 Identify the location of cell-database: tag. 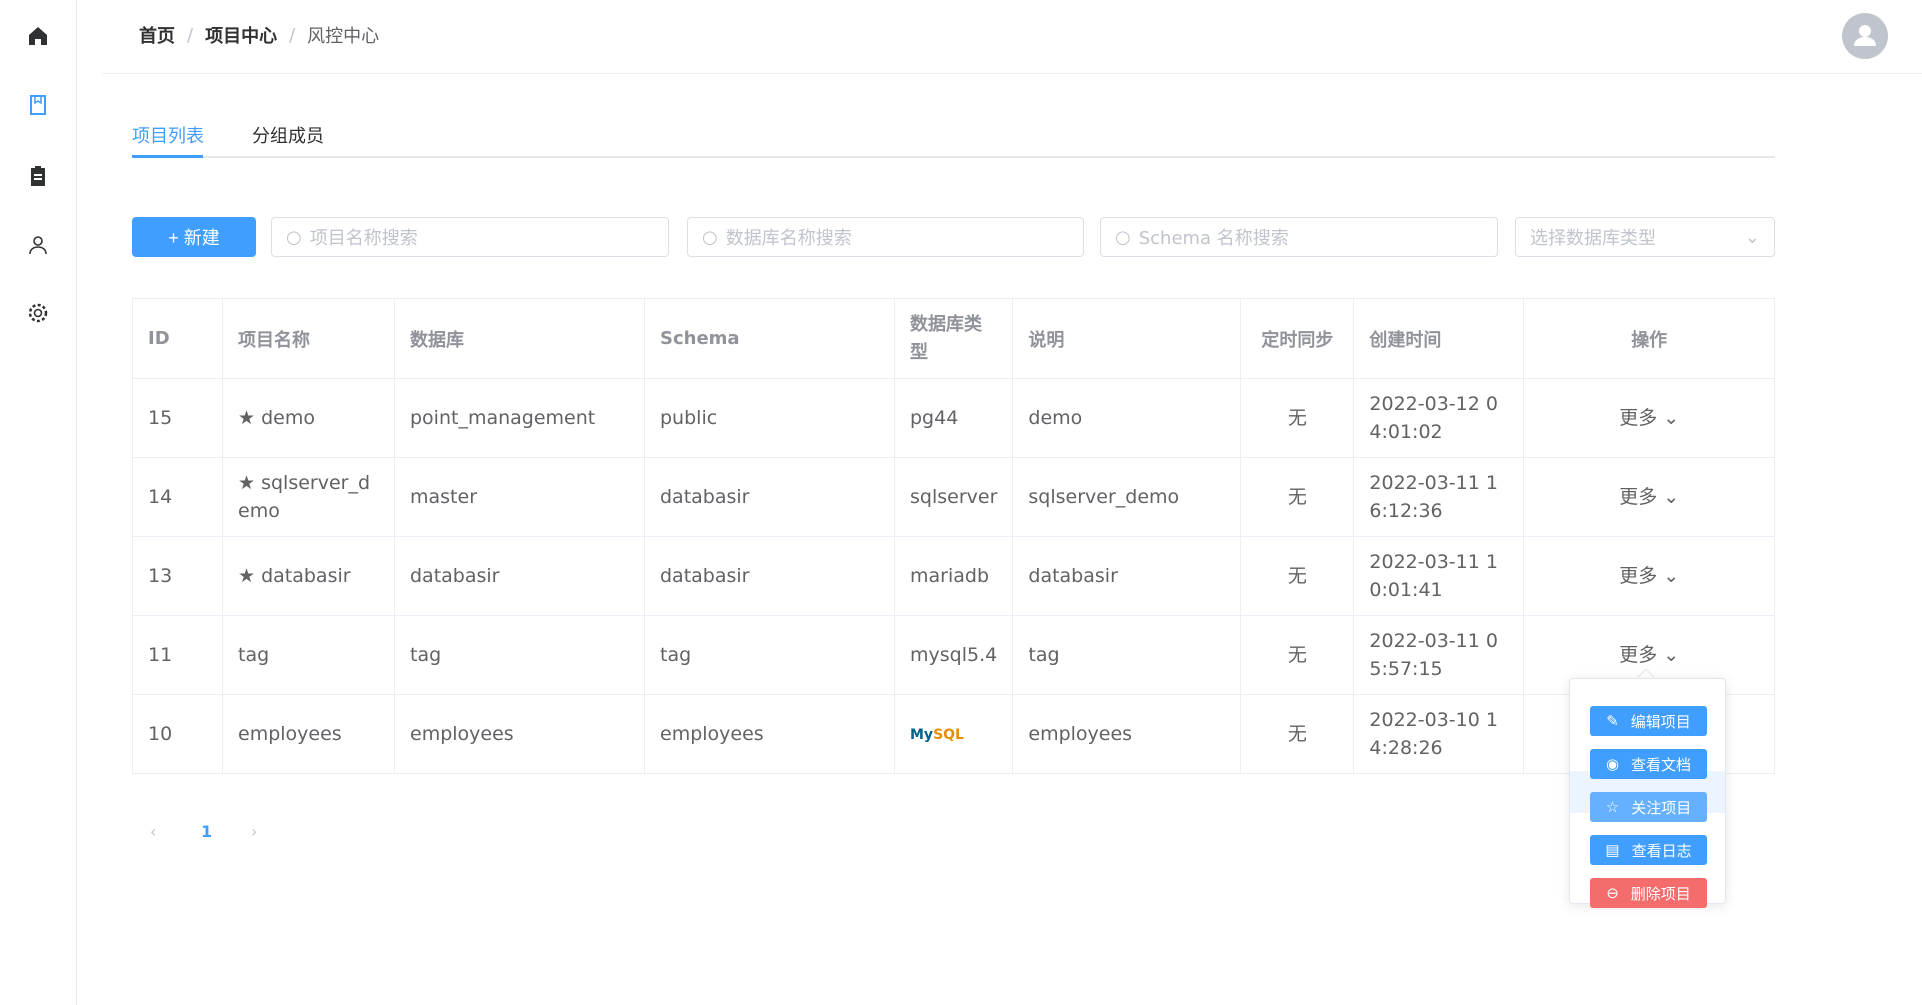
(519, 655).